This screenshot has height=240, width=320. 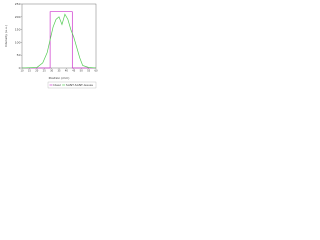 What do you see at coordinates (89, 71) in the screenshot?
I see `x-tick-label: 55` at bounding box center [89, 71].